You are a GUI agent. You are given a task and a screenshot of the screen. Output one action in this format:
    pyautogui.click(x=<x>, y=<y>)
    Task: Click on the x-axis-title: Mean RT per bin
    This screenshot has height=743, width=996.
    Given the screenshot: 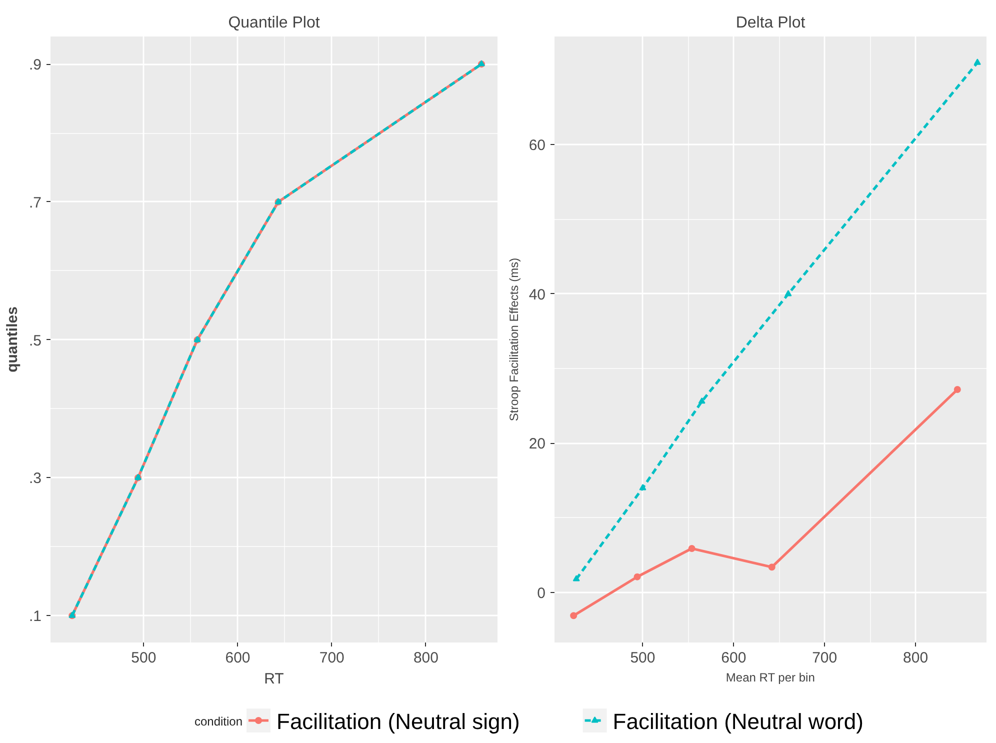 What is the action you would take?
    pyautogui.click(x=770, y=677)
    